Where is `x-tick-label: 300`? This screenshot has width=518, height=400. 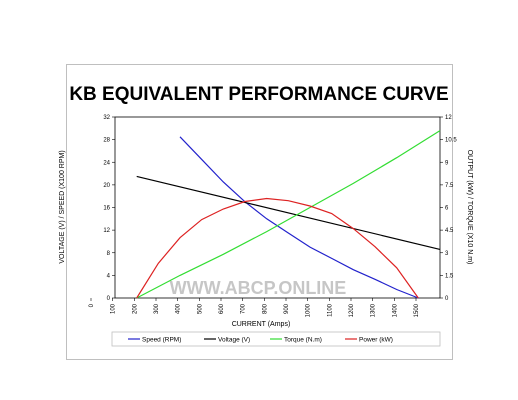 x-tick-label: 300 is located at coordinates (157, 308).